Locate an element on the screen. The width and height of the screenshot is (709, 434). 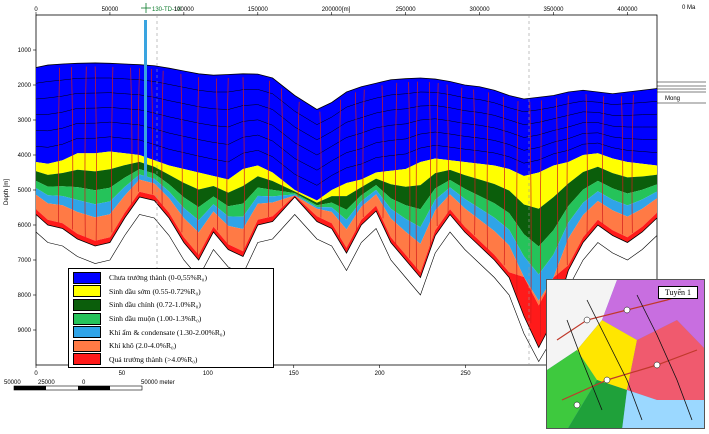
legend-item: Khí khô (2.0-4.0%R₀) is located at coordinates (171, 346).